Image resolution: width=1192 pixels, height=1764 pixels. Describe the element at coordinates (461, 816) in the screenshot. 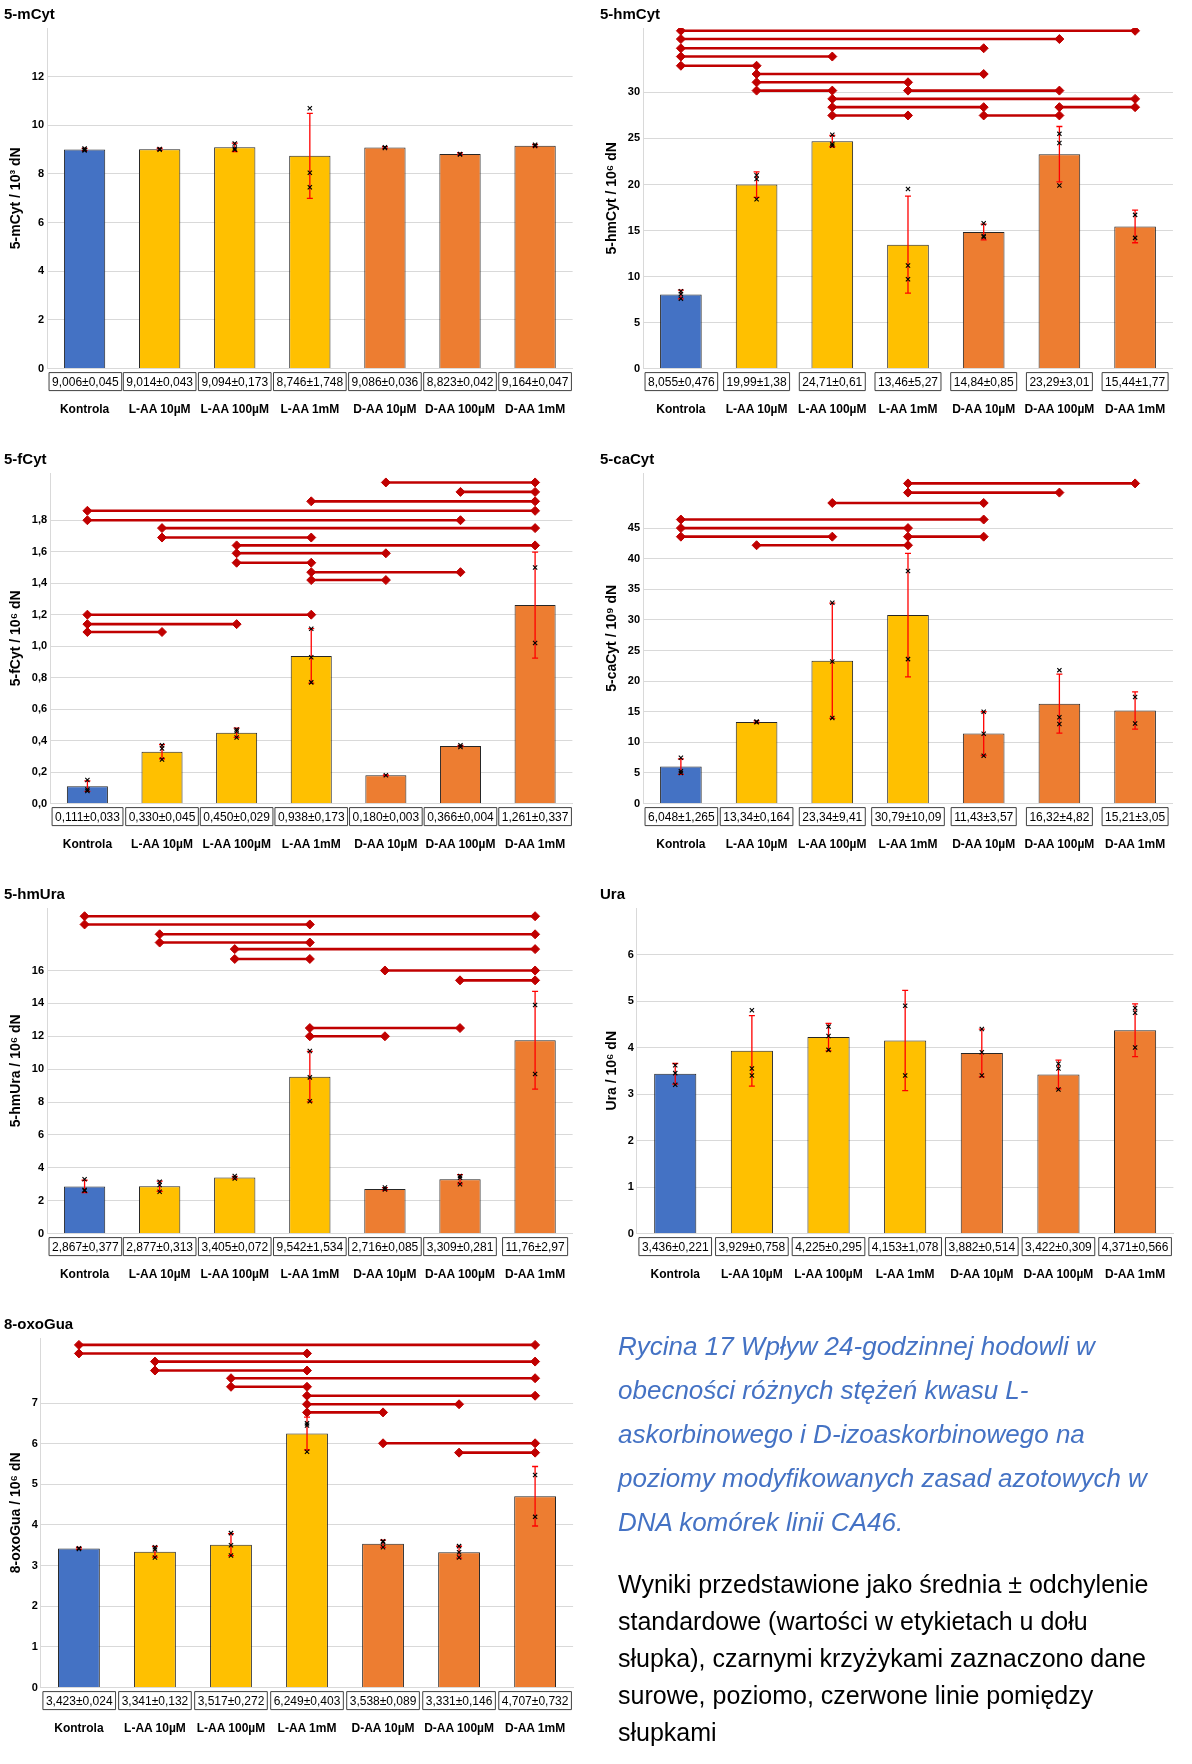

I see `data-label: 0,366±0,004` at that location.